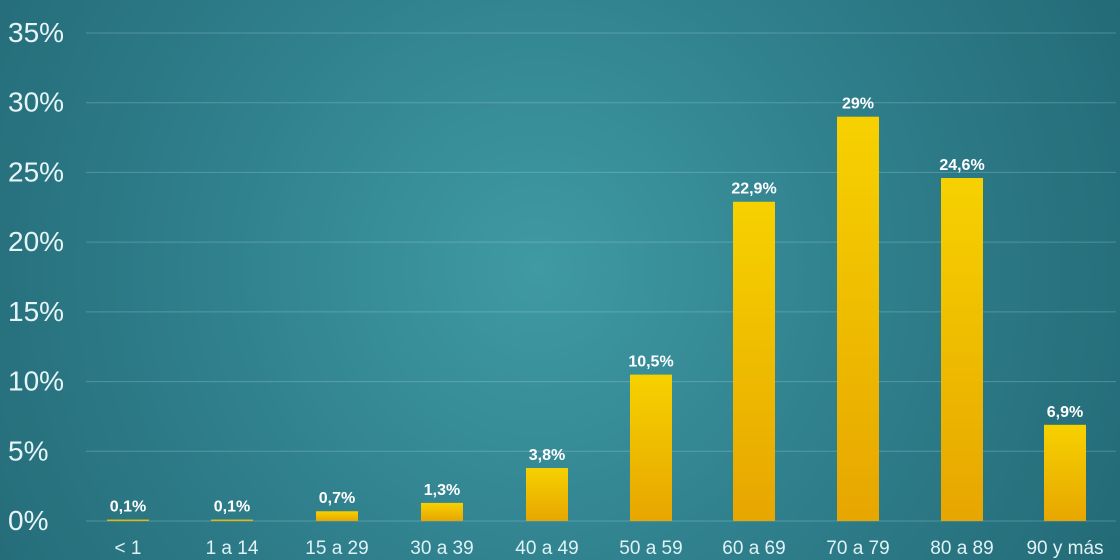  What do you see at coordinates (28, 450) in the screenshot?
I see `y-tick-label: 5%` at bounding box center [28, 450].